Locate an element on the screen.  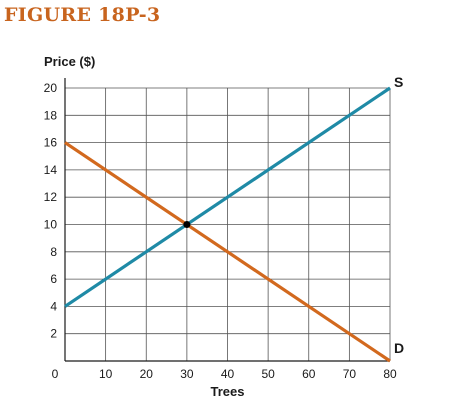
y-tick-label-2: 2 is located at coordinates (53, 334).